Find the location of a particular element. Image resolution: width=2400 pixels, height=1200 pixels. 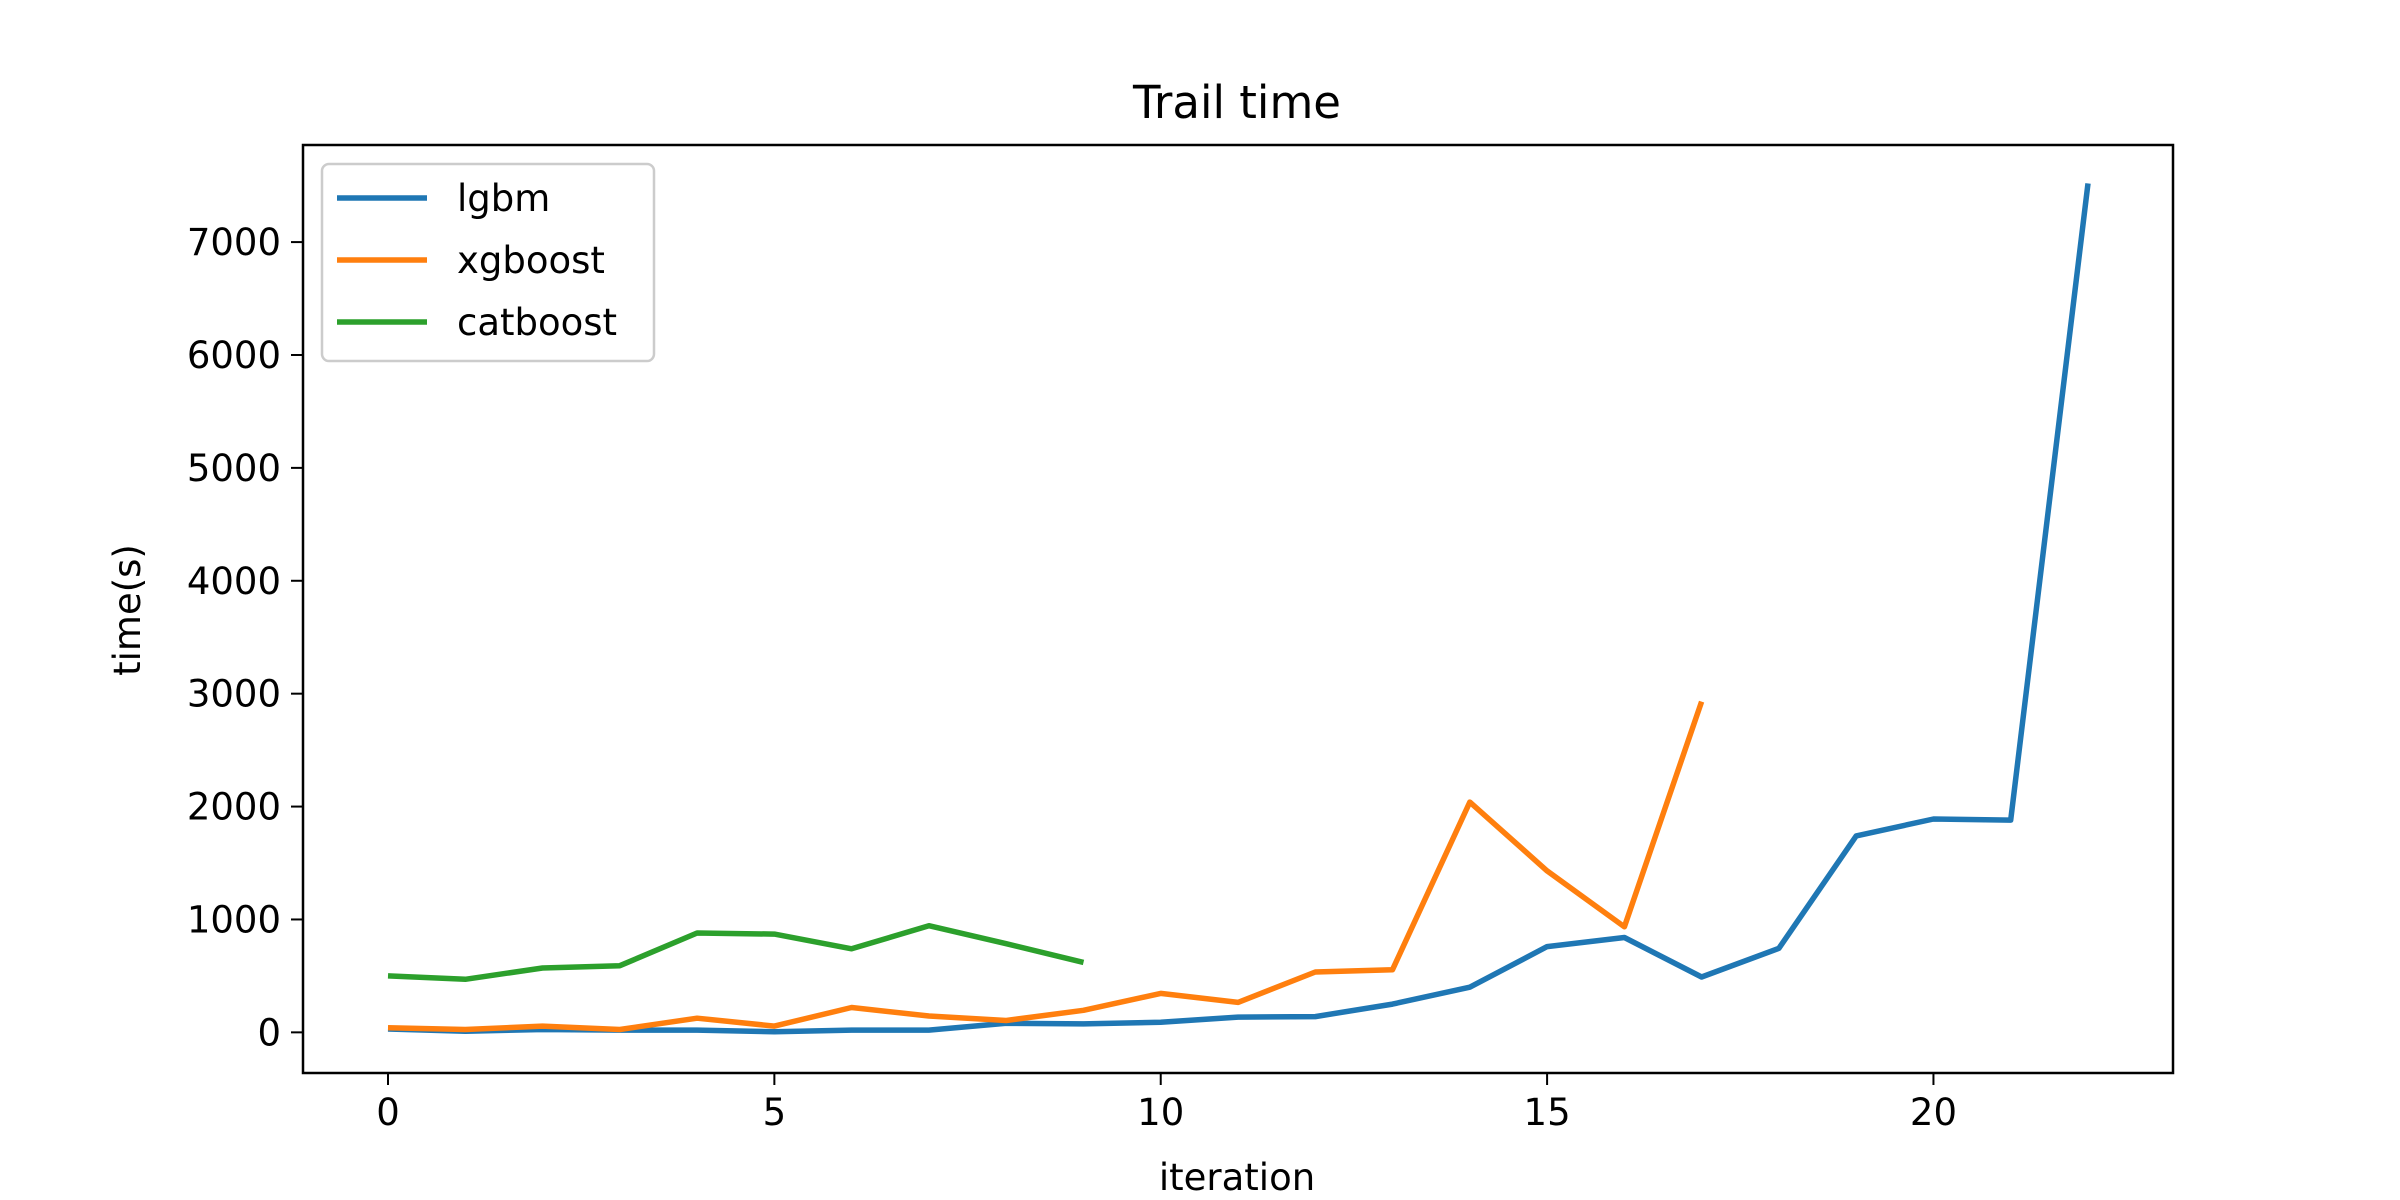

legend-label-lgbm: lgbm is located at coordinates (503, 198).